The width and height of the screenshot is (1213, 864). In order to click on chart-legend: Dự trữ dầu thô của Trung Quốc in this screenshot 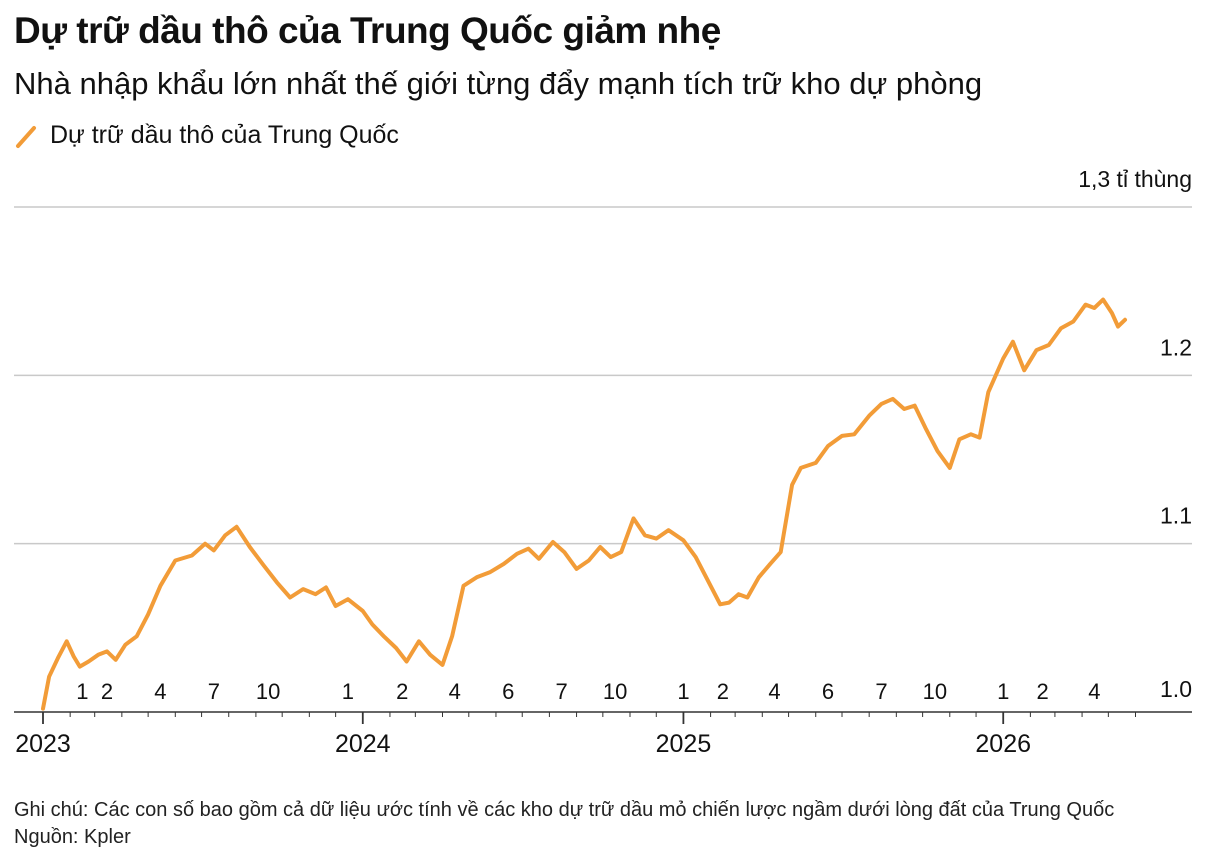, I will do `click(206, 135)`.